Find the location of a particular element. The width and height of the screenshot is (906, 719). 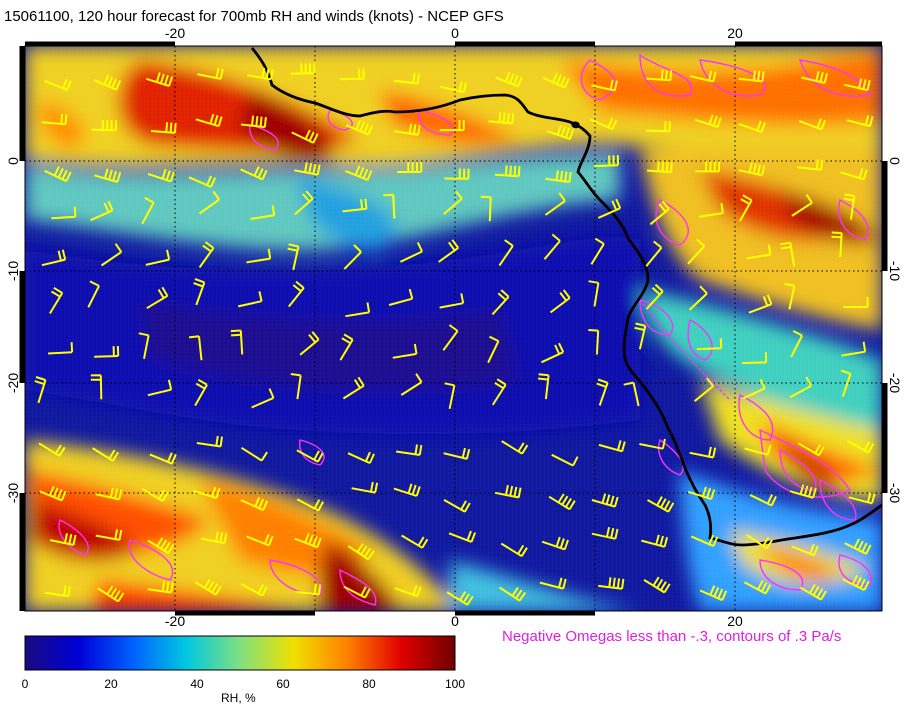

colorbar-title: RH, % is located at coordinates (238, 698).